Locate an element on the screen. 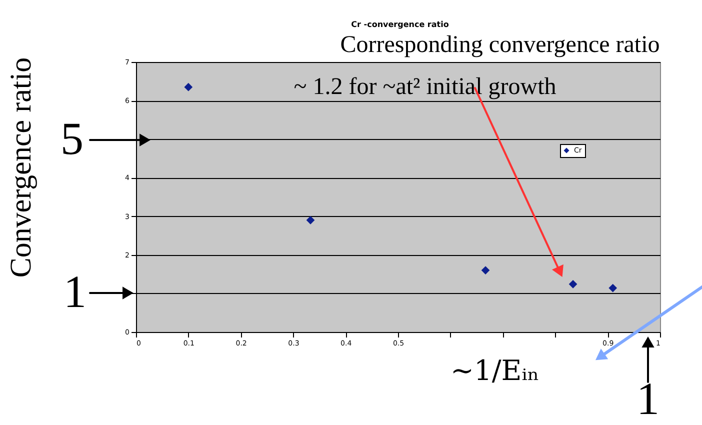 The image size is (702, 425). y-axis-title: Convergence ratio is located at coordinates (21, 167).